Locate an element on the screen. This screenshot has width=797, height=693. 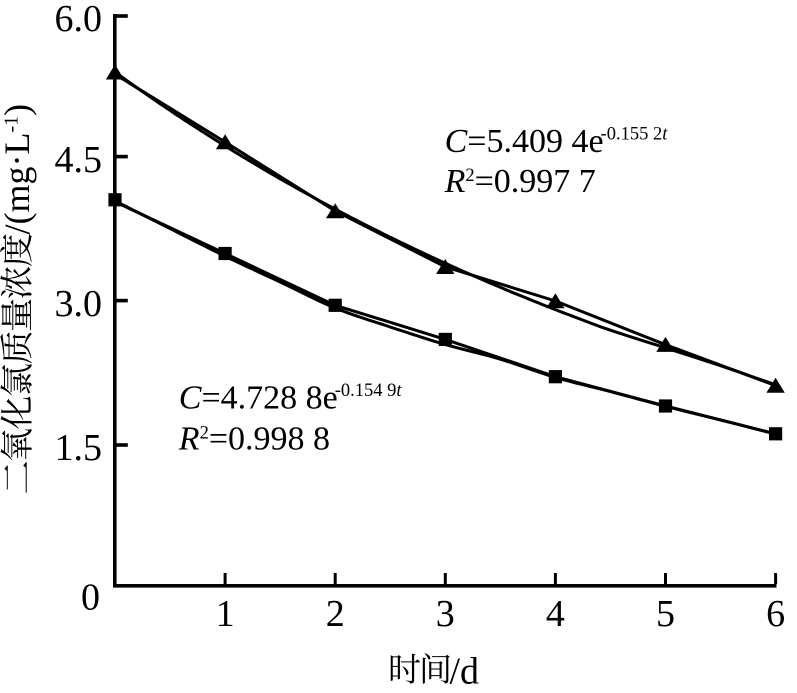
svg-text: 1.5 is located at coordinates (79, 448).